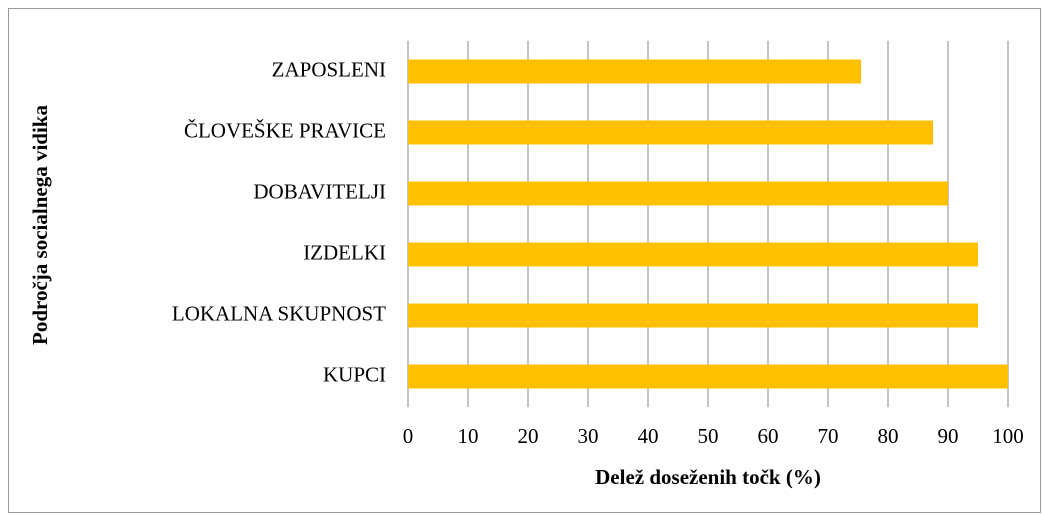  Describe the element at coordinates (285, 130) in the screenshot. I see `y-tick-label: ČLOVEŠKE PRAVICE` at that location.